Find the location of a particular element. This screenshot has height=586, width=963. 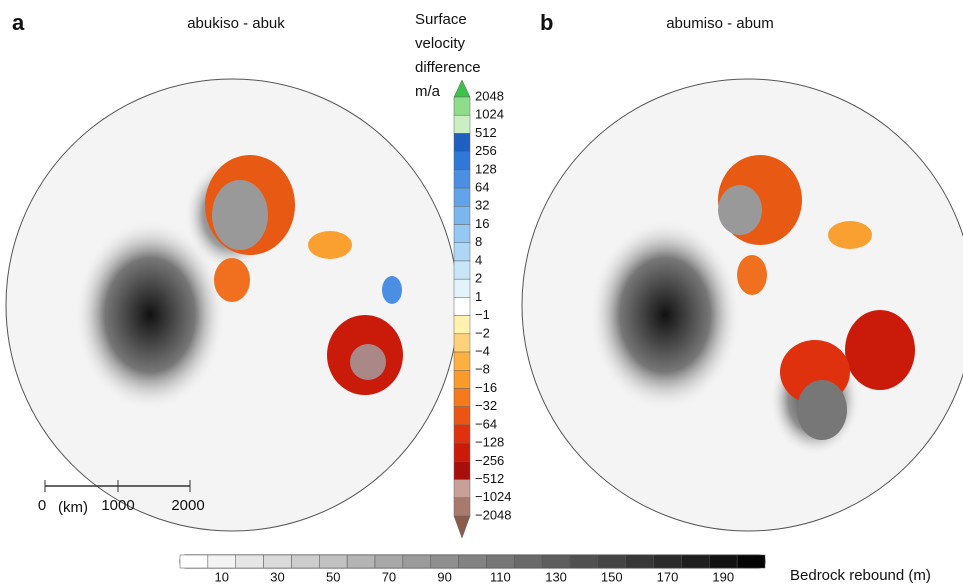

colorbar-extend-top is located at coordinates (462, 88).